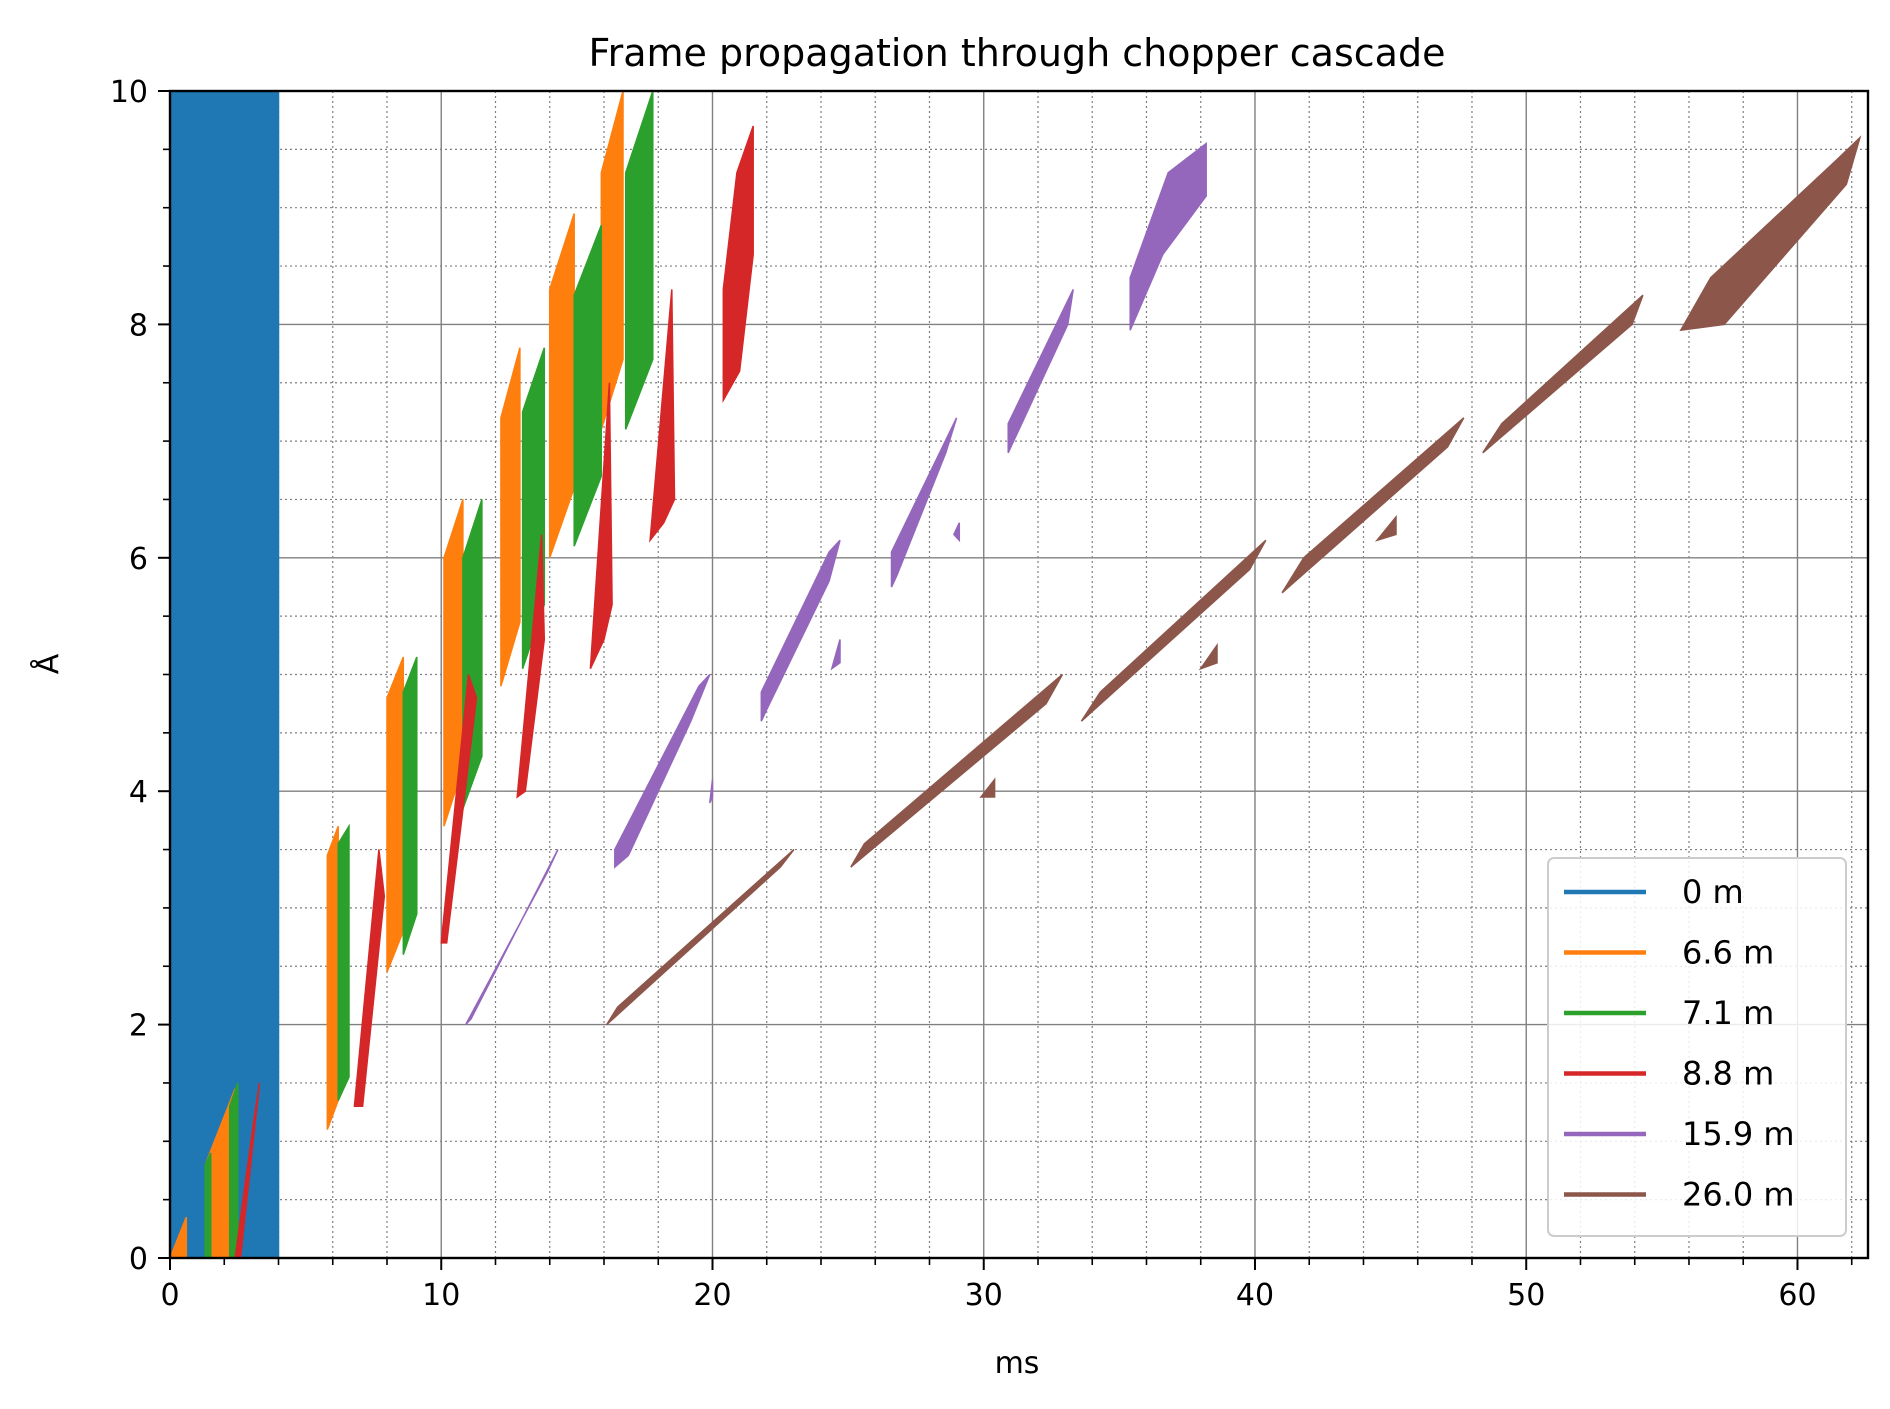 This screenshot has height=1409, width=1890. I want to click on y-tick-label: 2, so click(138, 1026).